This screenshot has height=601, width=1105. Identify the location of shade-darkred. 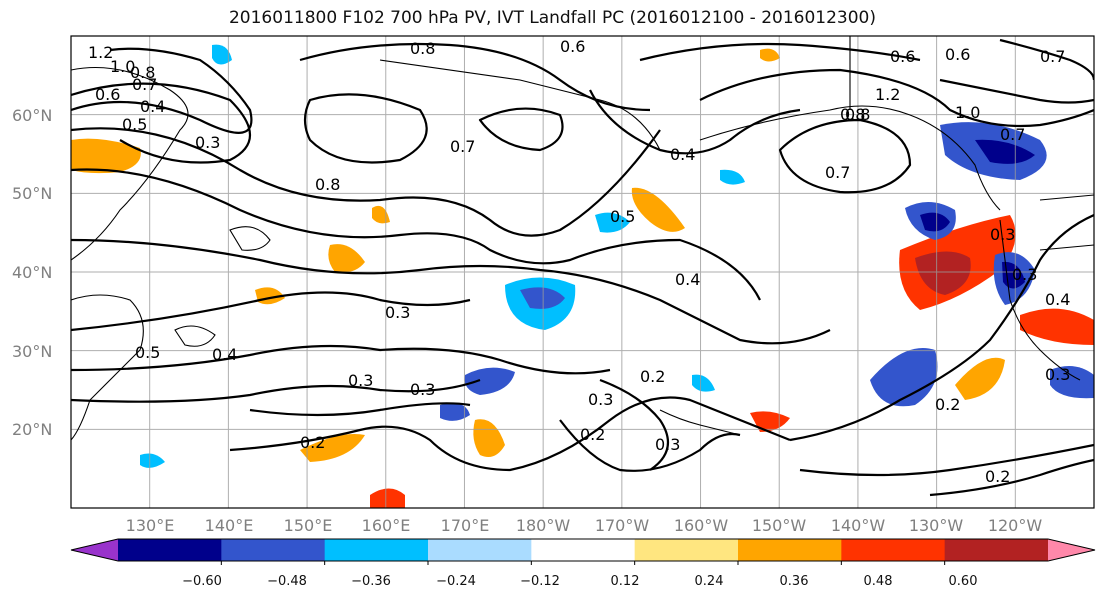
(943, 273).